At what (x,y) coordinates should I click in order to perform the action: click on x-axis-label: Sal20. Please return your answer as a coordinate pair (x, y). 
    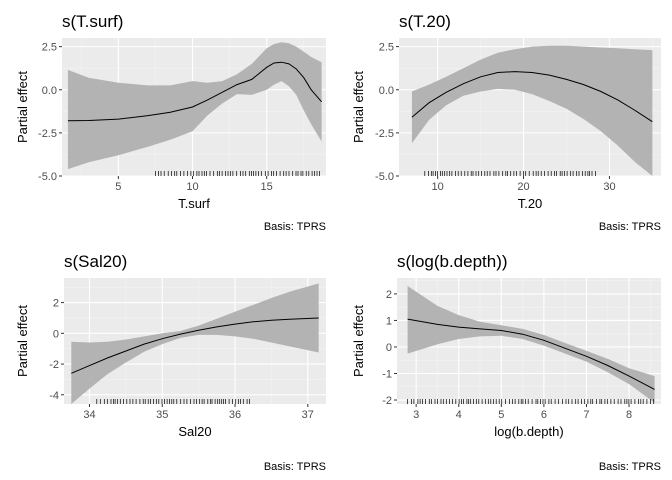
    Looking at the image, I should click on (194, 431).